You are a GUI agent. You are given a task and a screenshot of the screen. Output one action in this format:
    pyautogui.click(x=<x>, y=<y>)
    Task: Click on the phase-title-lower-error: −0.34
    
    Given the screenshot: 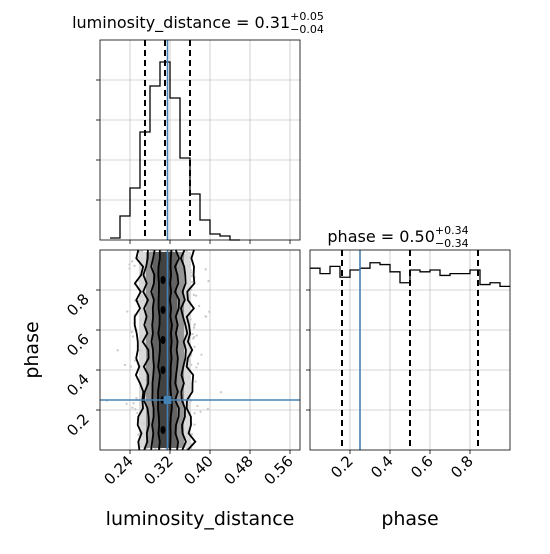 What is the action you would take?
    pyautogui.click(x=452, y=243)
    